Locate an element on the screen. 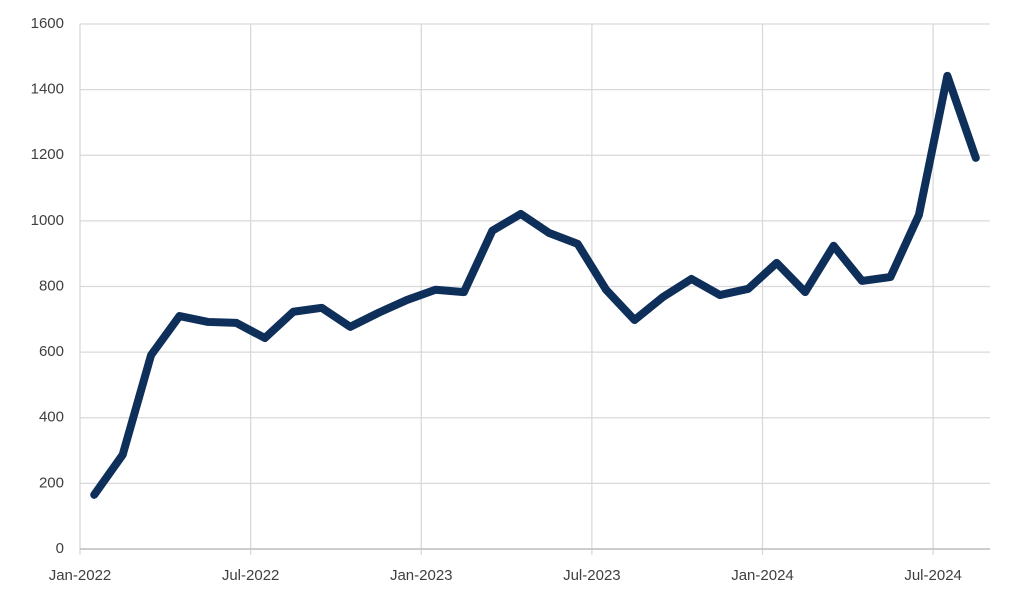 This screenshot has height=600, width=1024. x-tick-label: Jul-2024 is located at coordinates (933, 575).